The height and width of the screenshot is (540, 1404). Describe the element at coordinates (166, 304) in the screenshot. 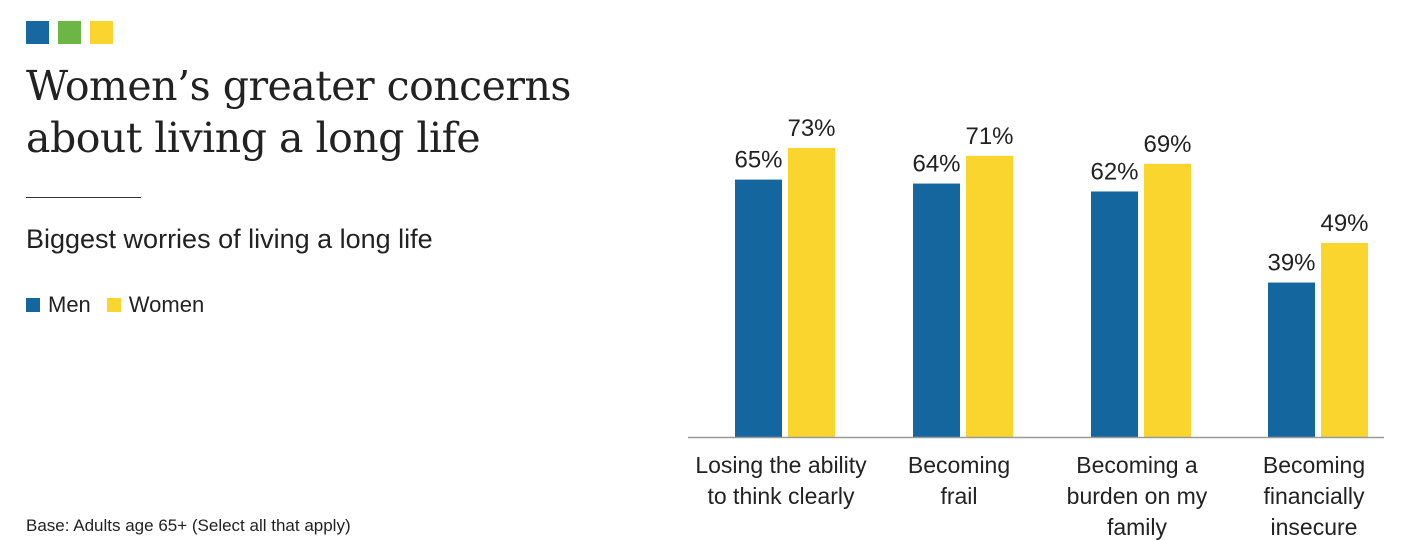

I see `legend-label-women: Women` at that location.